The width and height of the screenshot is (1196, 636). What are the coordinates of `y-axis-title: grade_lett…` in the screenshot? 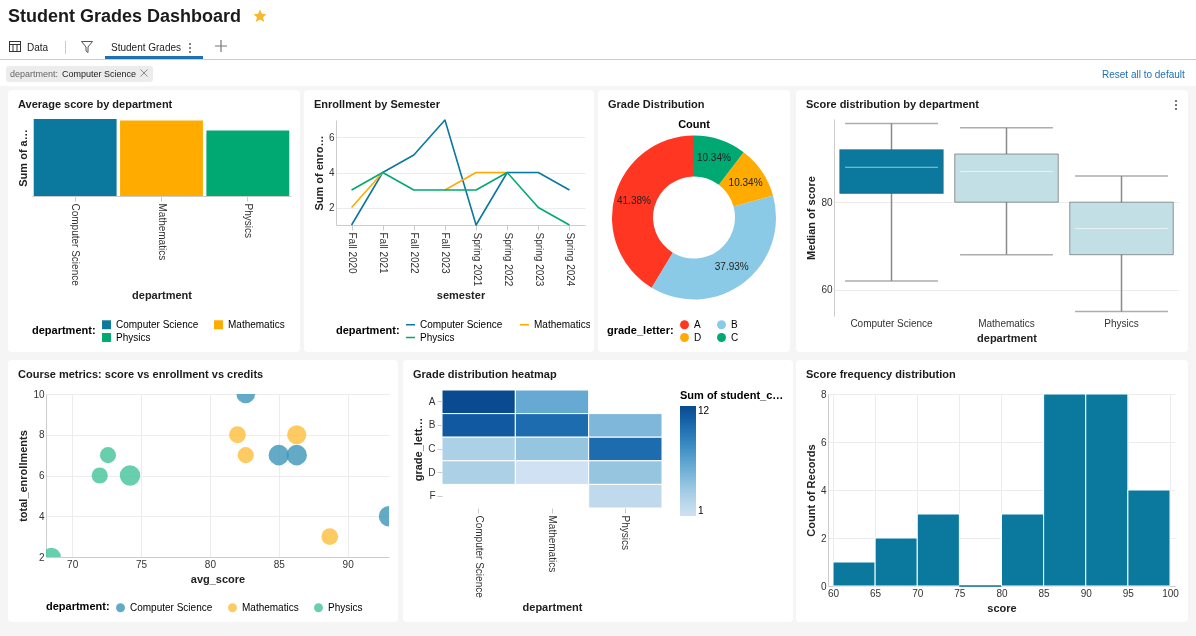 It's located at (418, 449).